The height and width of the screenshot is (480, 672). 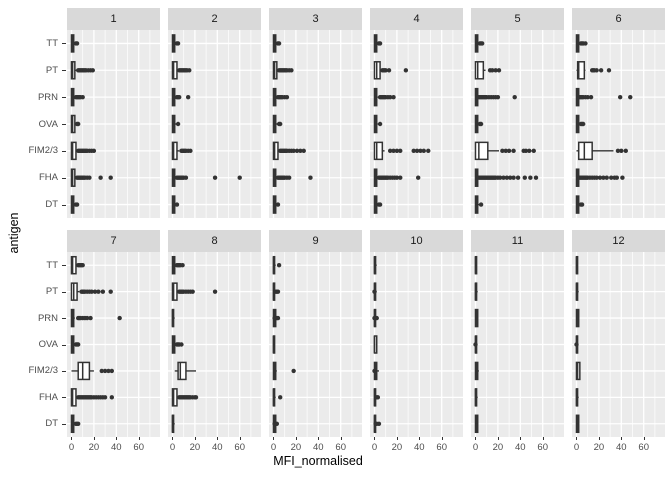 What do you see at coordinates (43, 151) in the screenshot?
I see `y-tick-label: FIM2/3` at bounding box center [43, 151].